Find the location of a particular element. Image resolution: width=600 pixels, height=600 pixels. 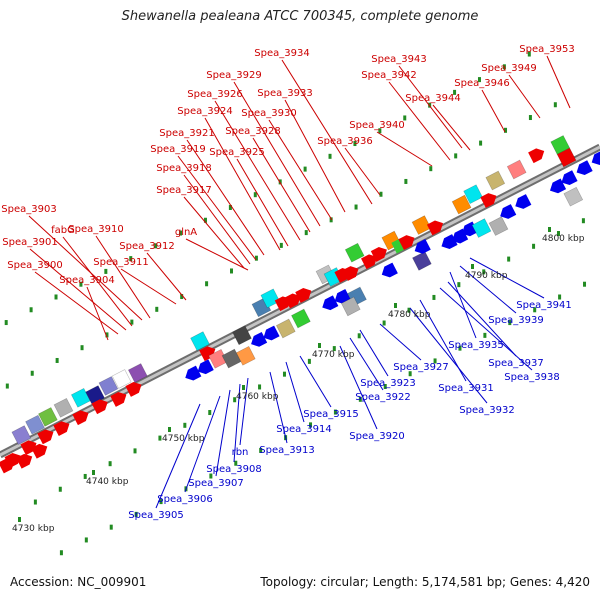

gene-label-top: Spea_3911 is located at coordinates (120, 262).